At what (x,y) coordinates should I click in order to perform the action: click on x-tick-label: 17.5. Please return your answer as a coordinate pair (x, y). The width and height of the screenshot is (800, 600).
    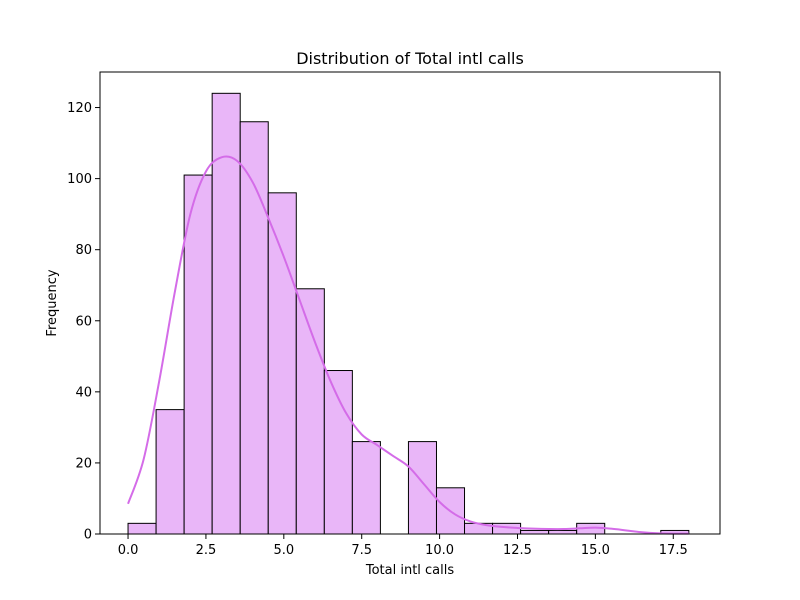
    Looking at the image, I should click on (673, 550).